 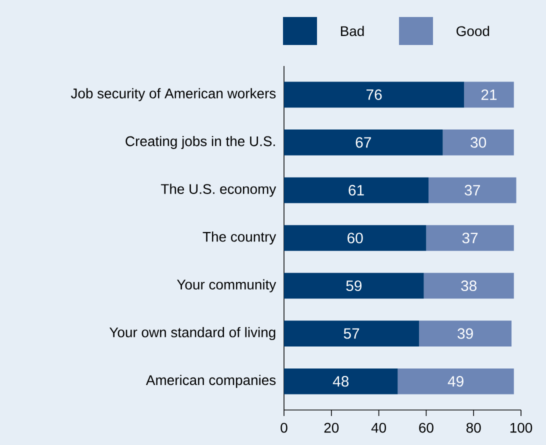 I want to click on x-tick-label: 20, so click(x=331, y=427).